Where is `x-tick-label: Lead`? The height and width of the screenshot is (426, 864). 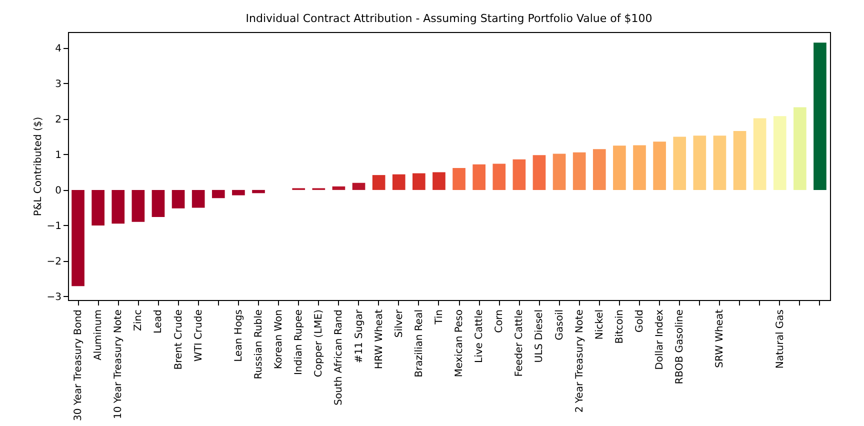
x-tick-label: Lead is located at coordinates (158, 322).